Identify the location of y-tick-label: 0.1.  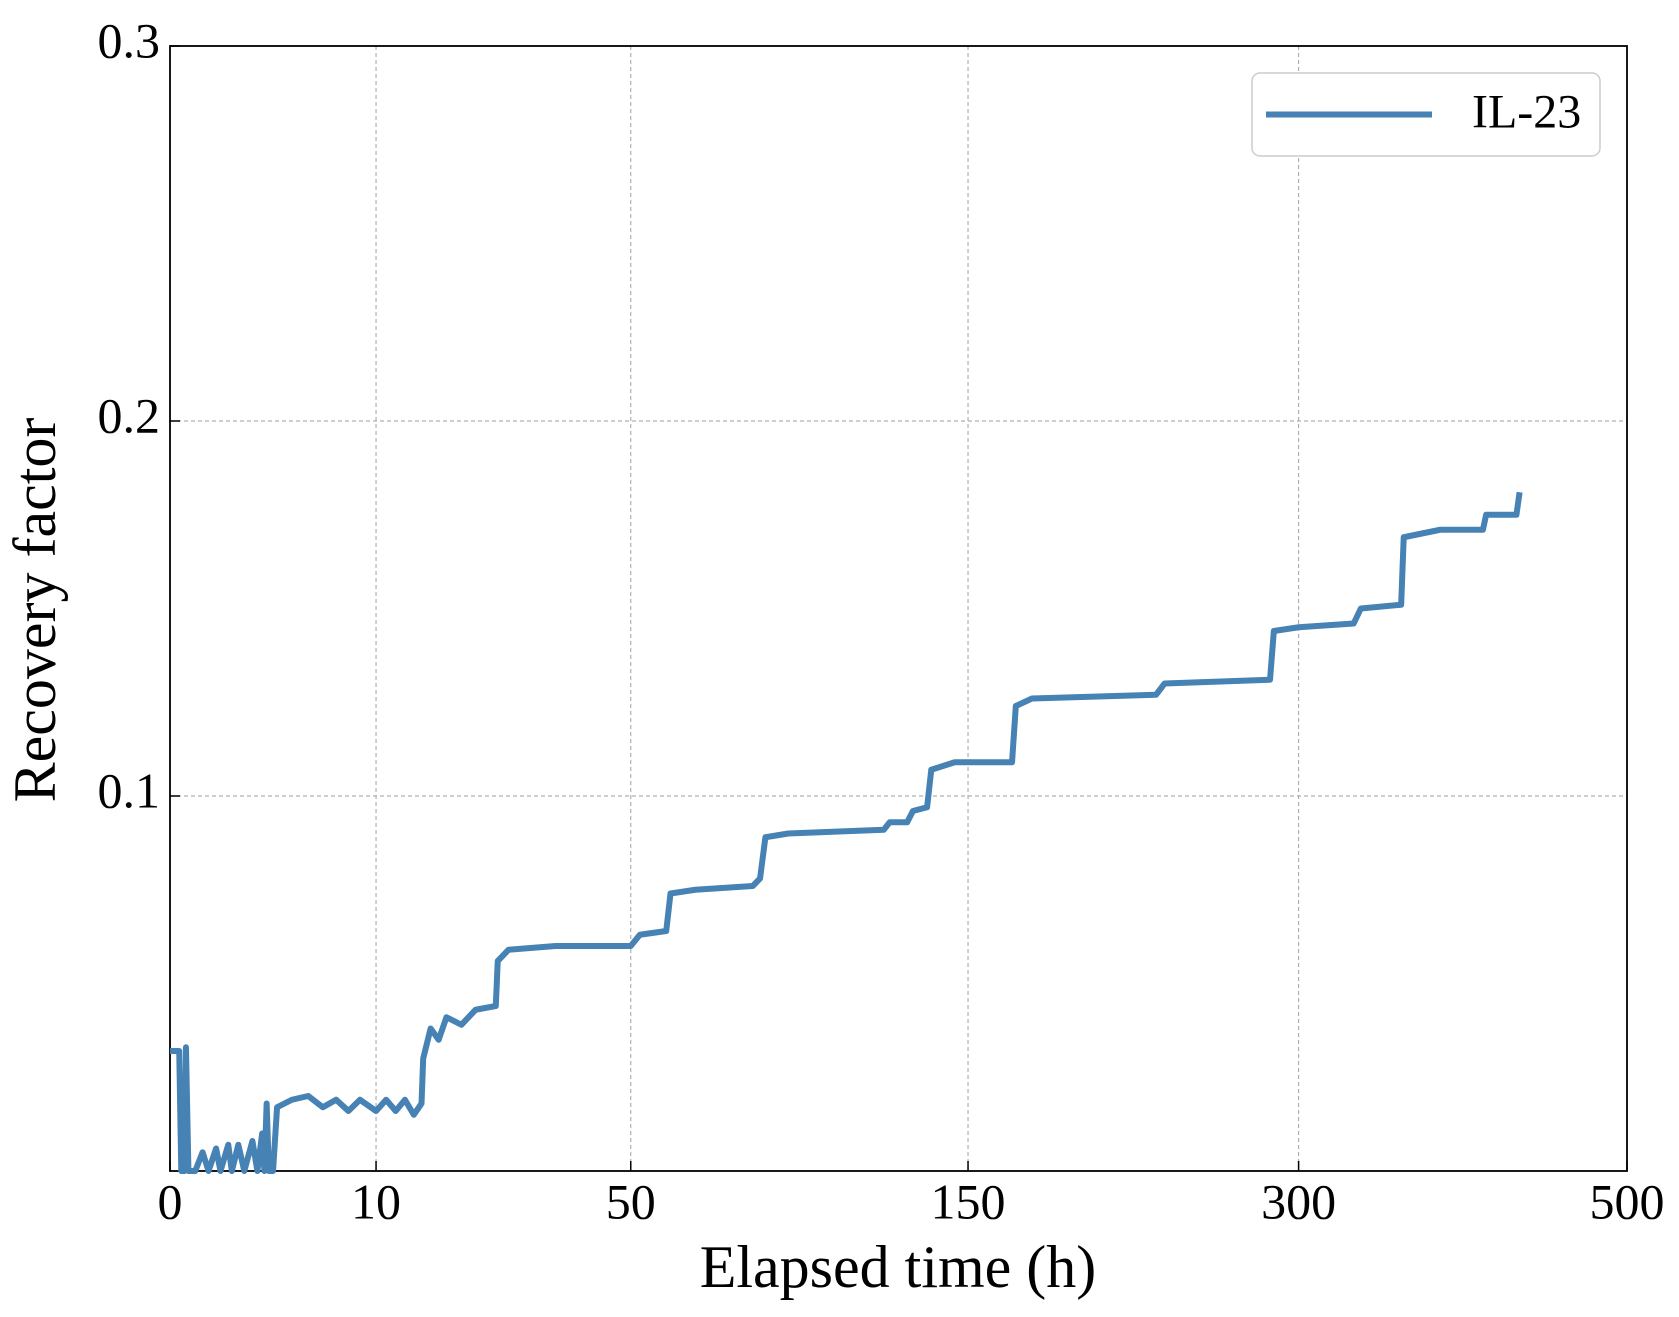
(129, 790).